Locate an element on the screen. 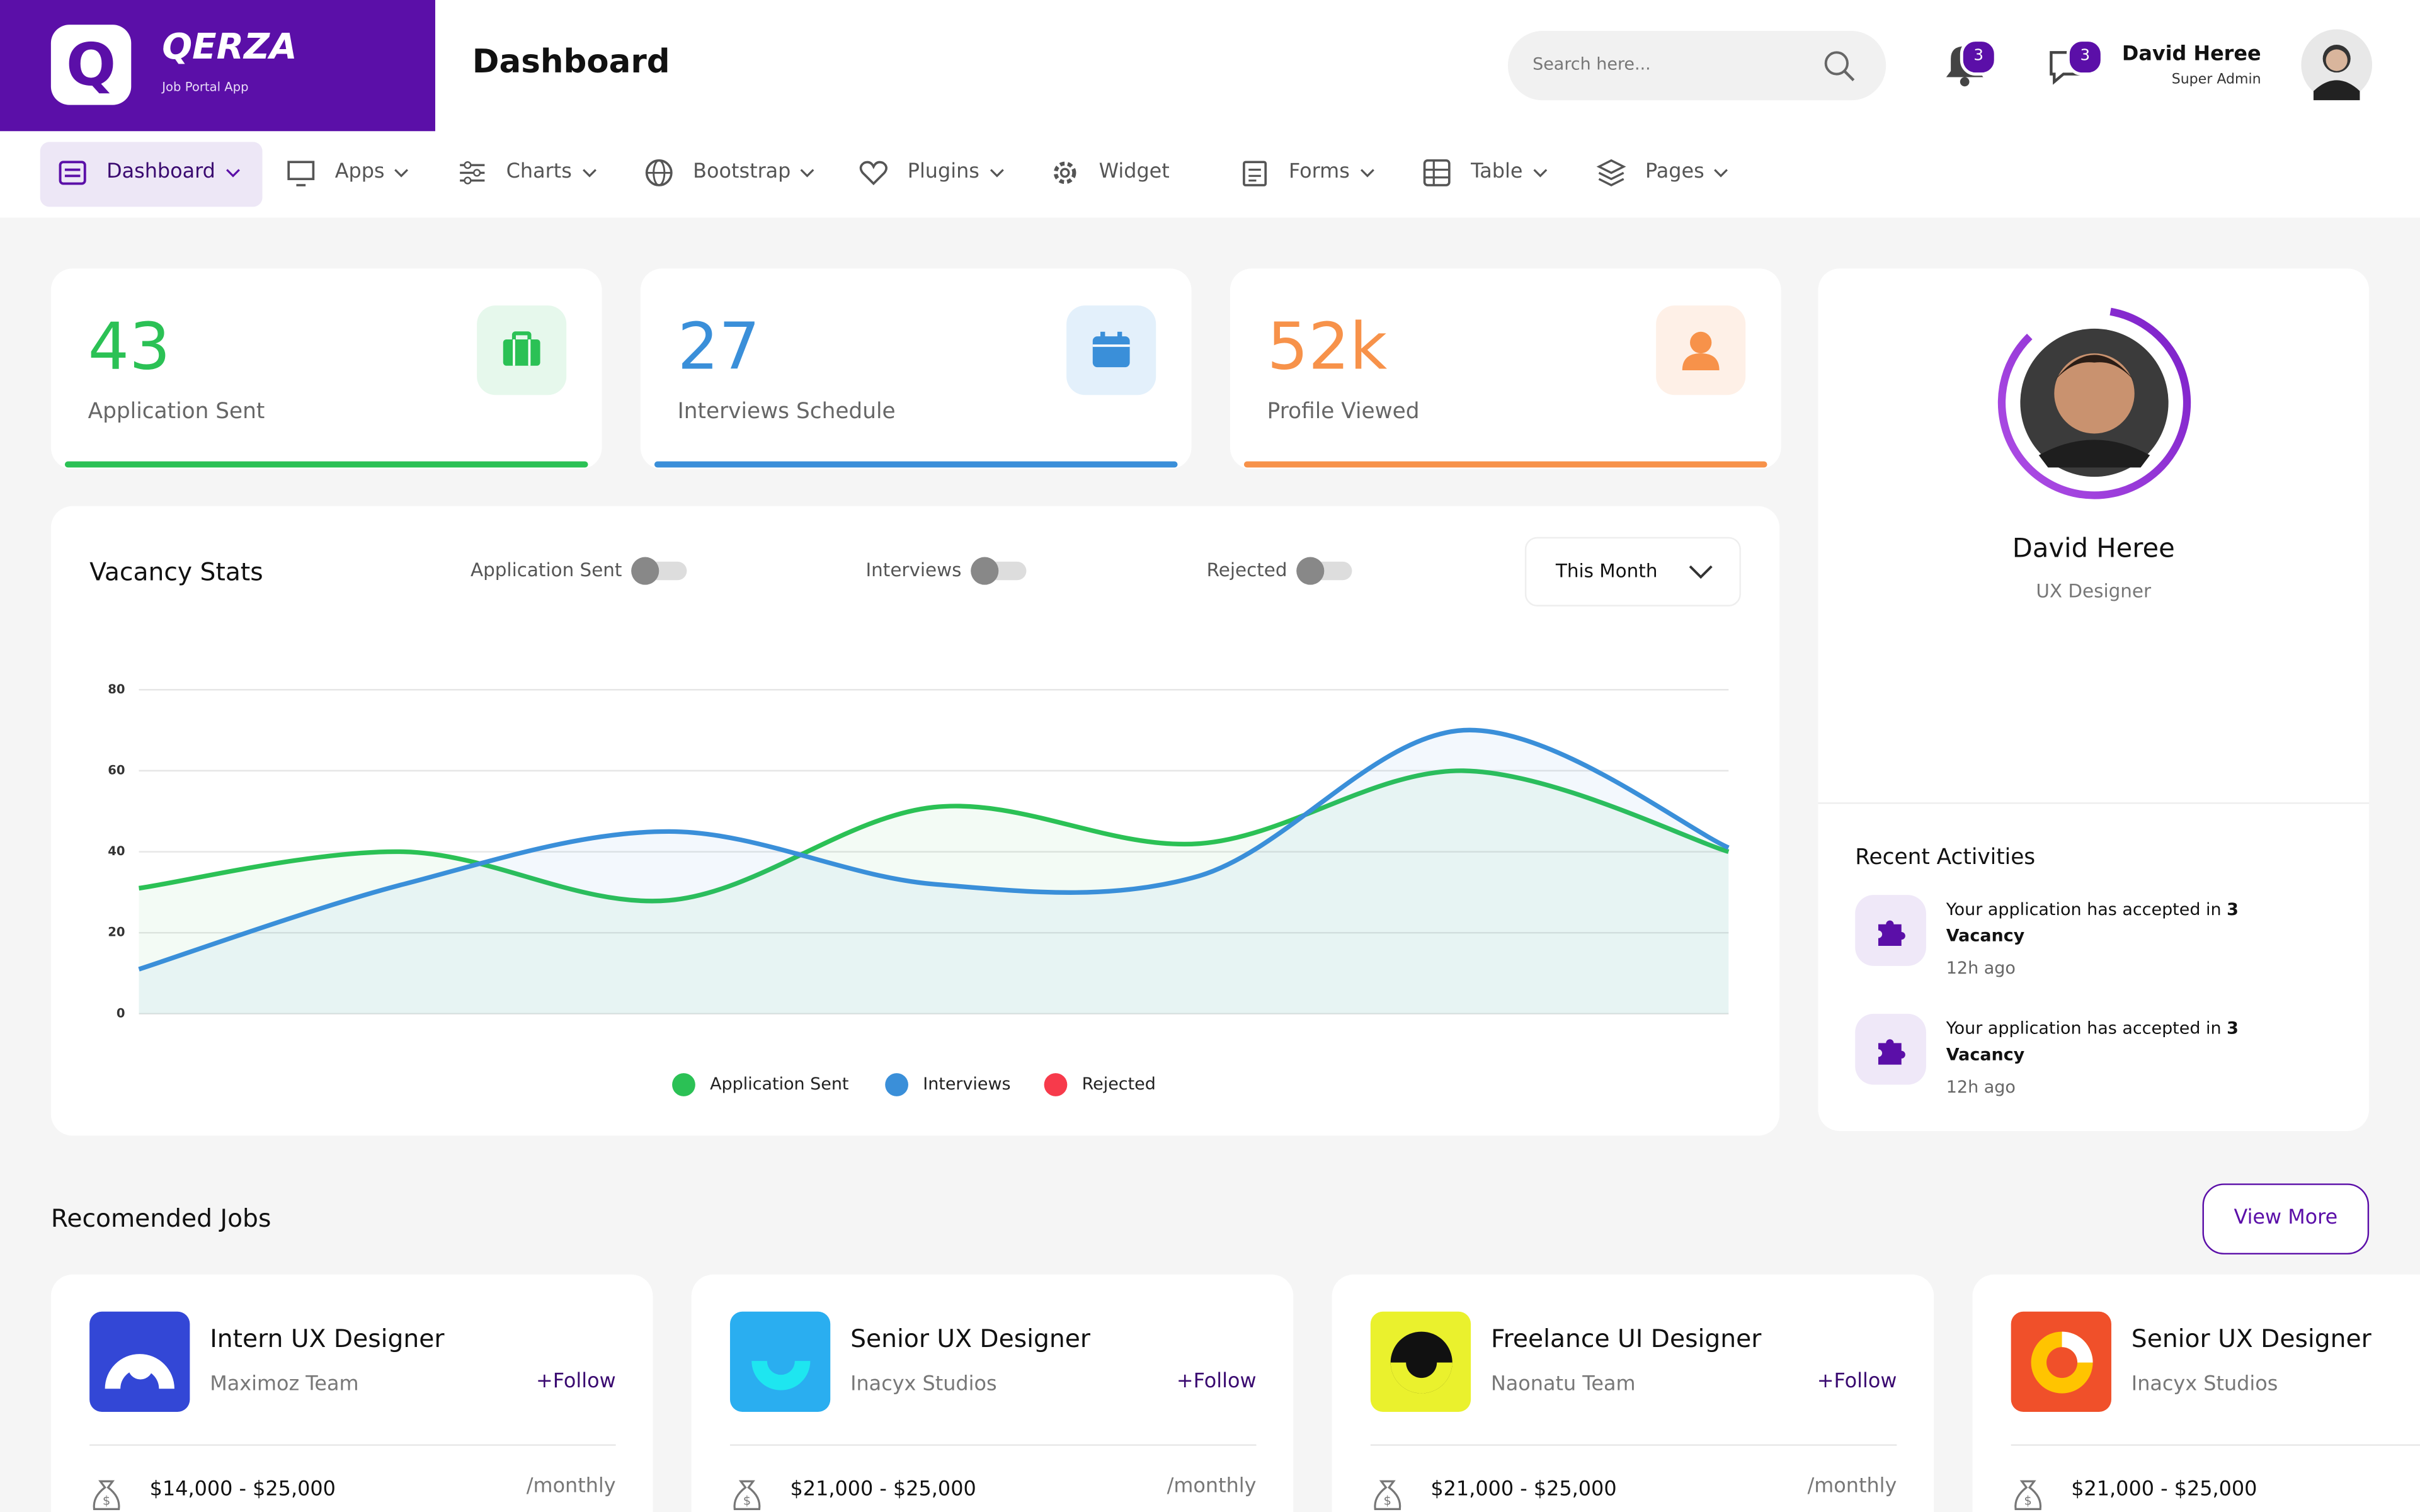  y-tick-label: 0 is located at coordinates (121, 1013).